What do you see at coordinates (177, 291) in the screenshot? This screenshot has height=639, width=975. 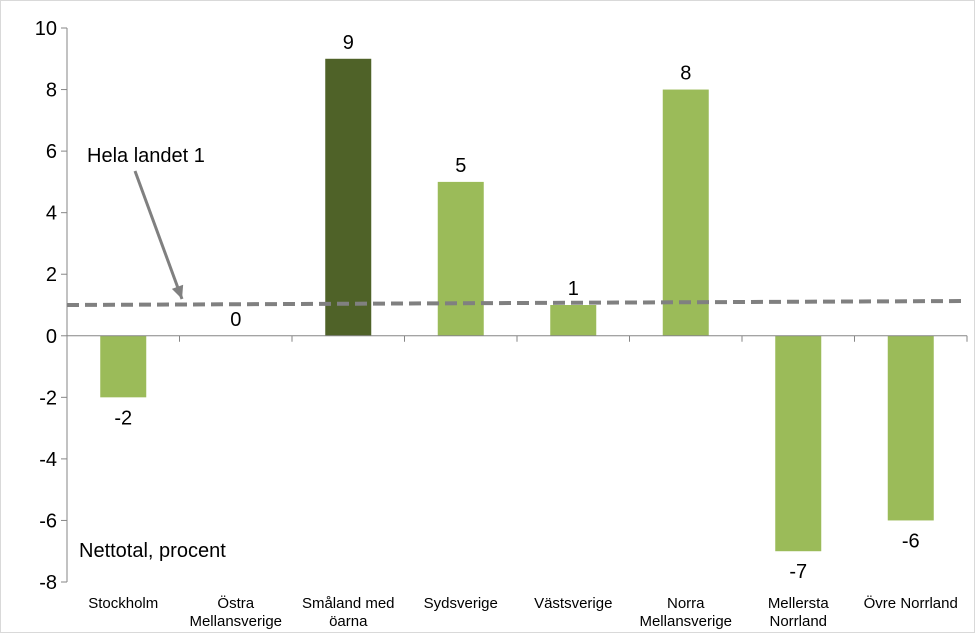 I see `reference-arrowhead` at bounding box center [177, 291].